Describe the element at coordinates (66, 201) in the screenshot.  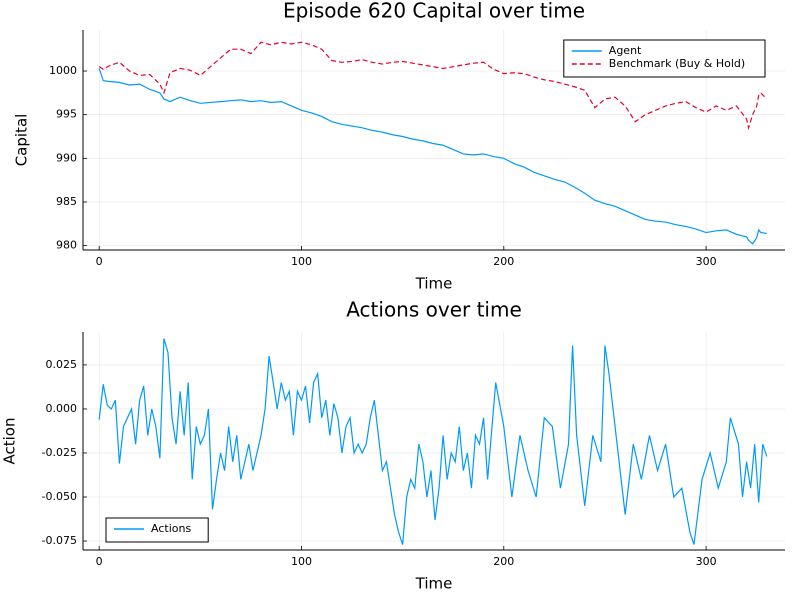
I see `y-tick-label: 985` at that location.